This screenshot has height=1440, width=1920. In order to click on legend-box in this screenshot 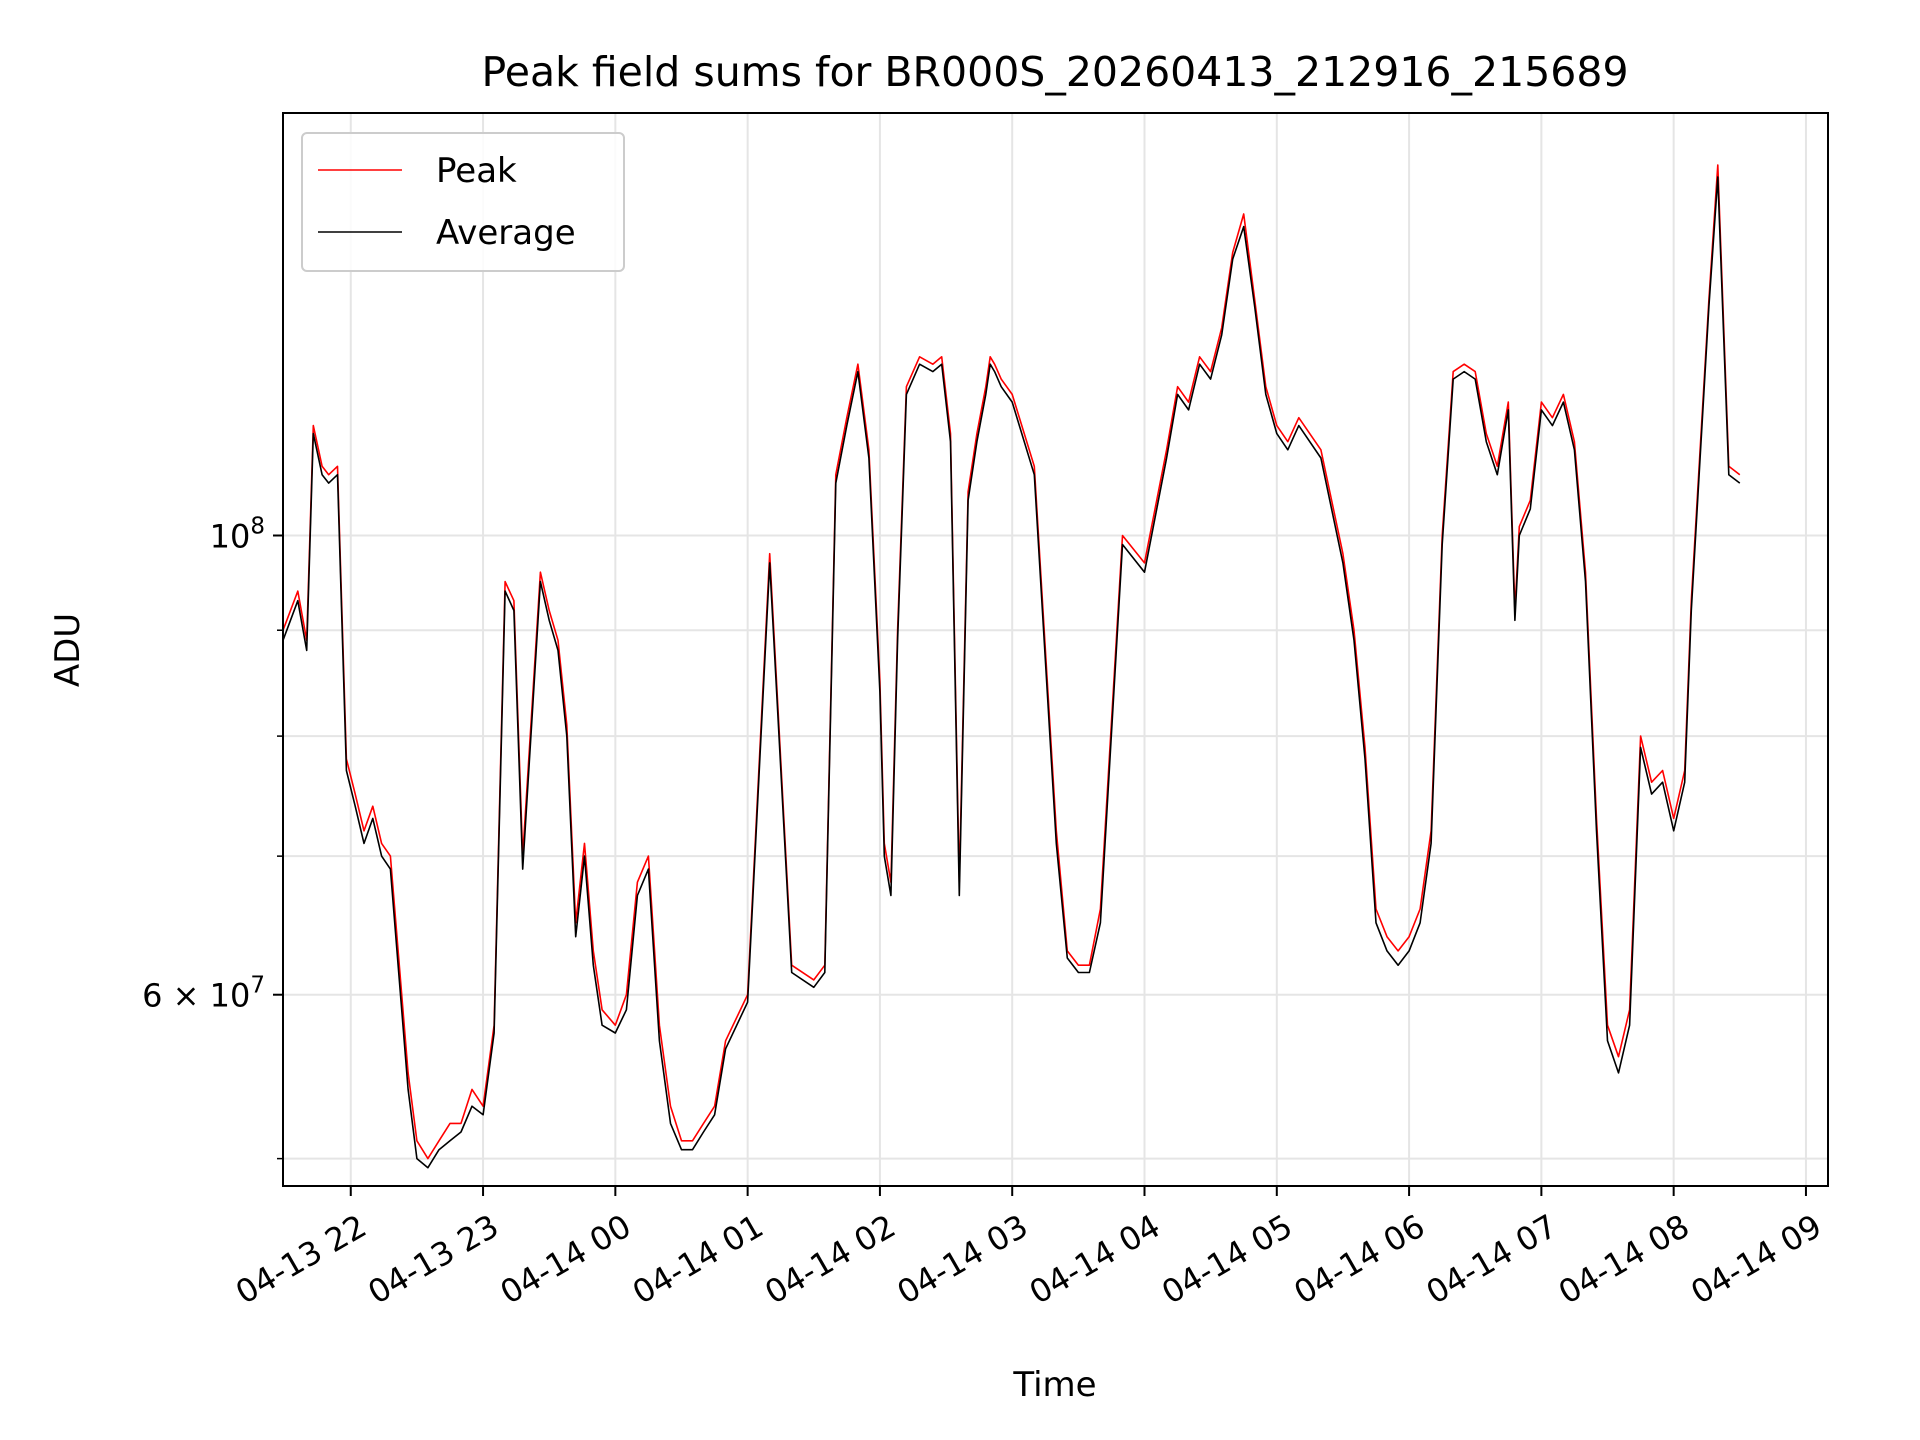, I will do `click(463, 202)`.